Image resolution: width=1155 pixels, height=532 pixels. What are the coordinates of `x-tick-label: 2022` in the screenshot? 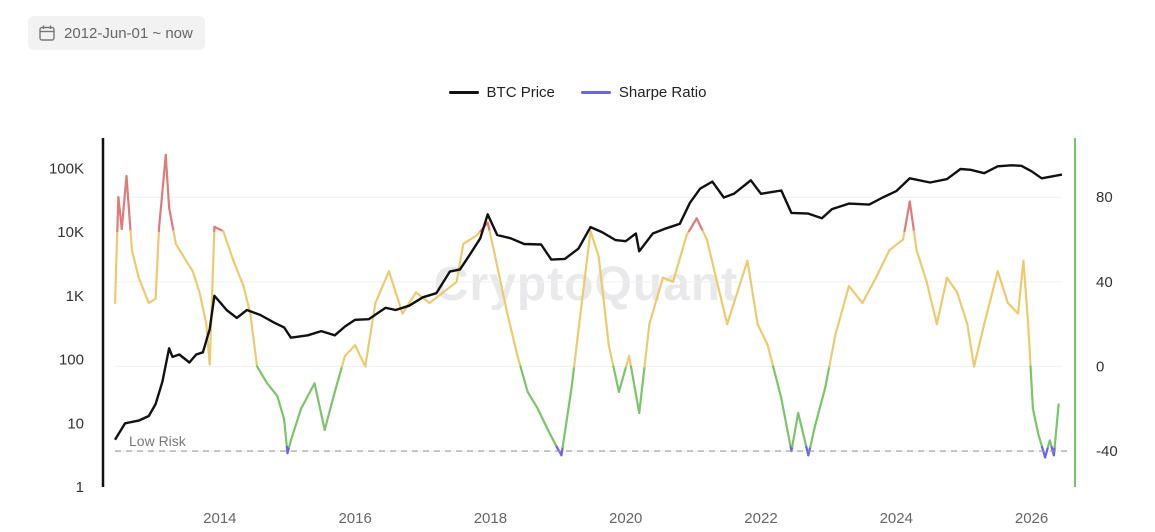 It's located at (760, 518).